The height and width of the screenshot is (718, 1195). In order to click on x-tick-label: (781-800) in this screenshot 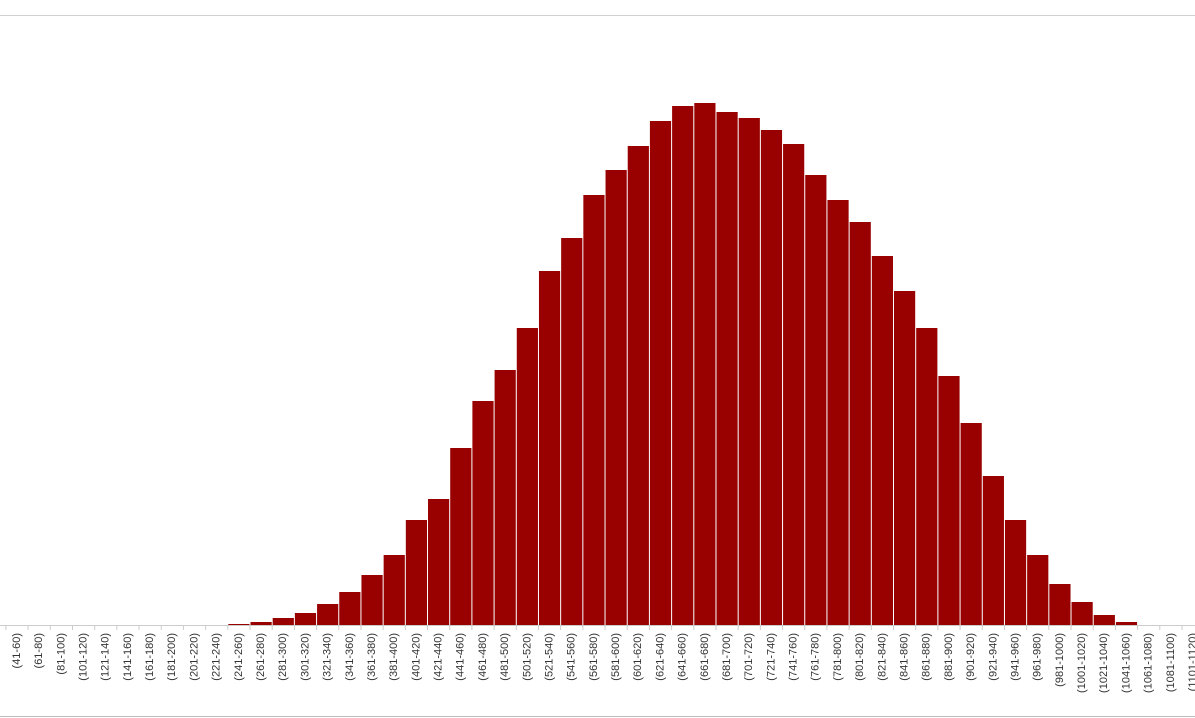, I will do `click(838, 657)`.